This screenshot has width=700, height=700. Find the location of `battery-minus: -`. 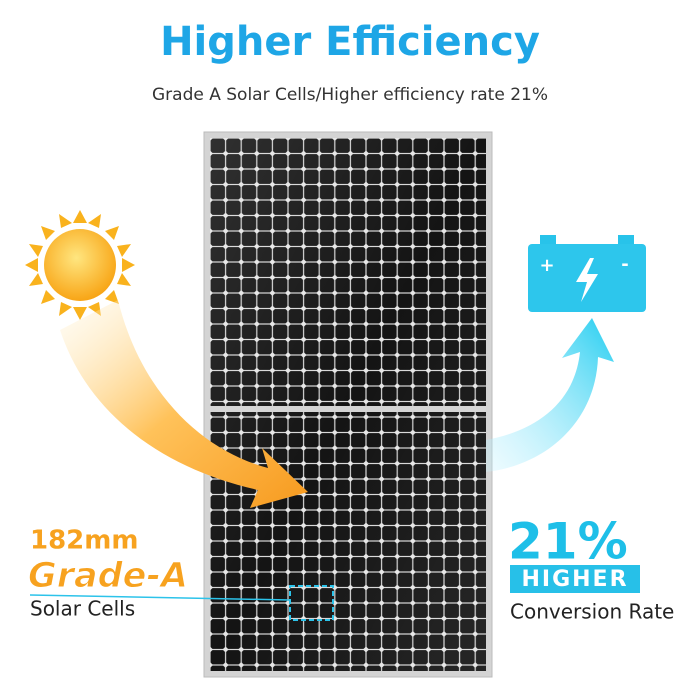

battery-minus: - is located at coordinates (624, 264).